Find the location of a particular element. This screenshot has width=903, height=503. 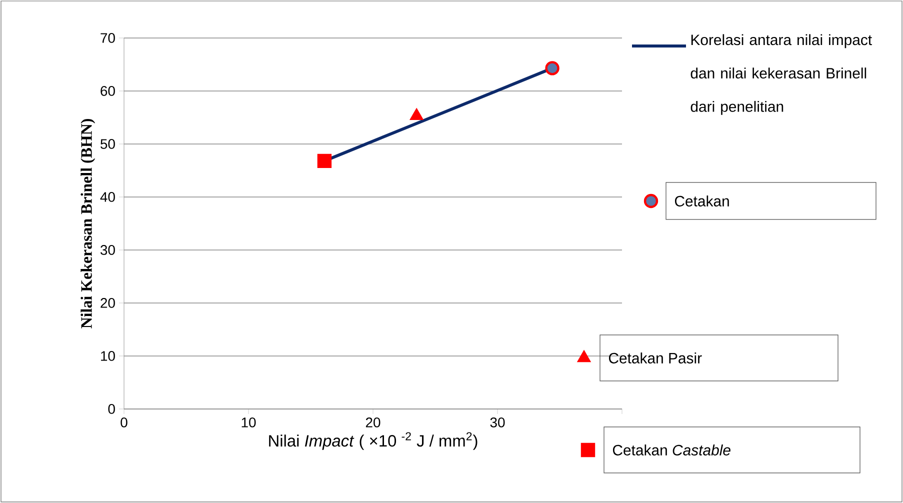

y-tick-label: 0 is located at coordinates (111, 409).